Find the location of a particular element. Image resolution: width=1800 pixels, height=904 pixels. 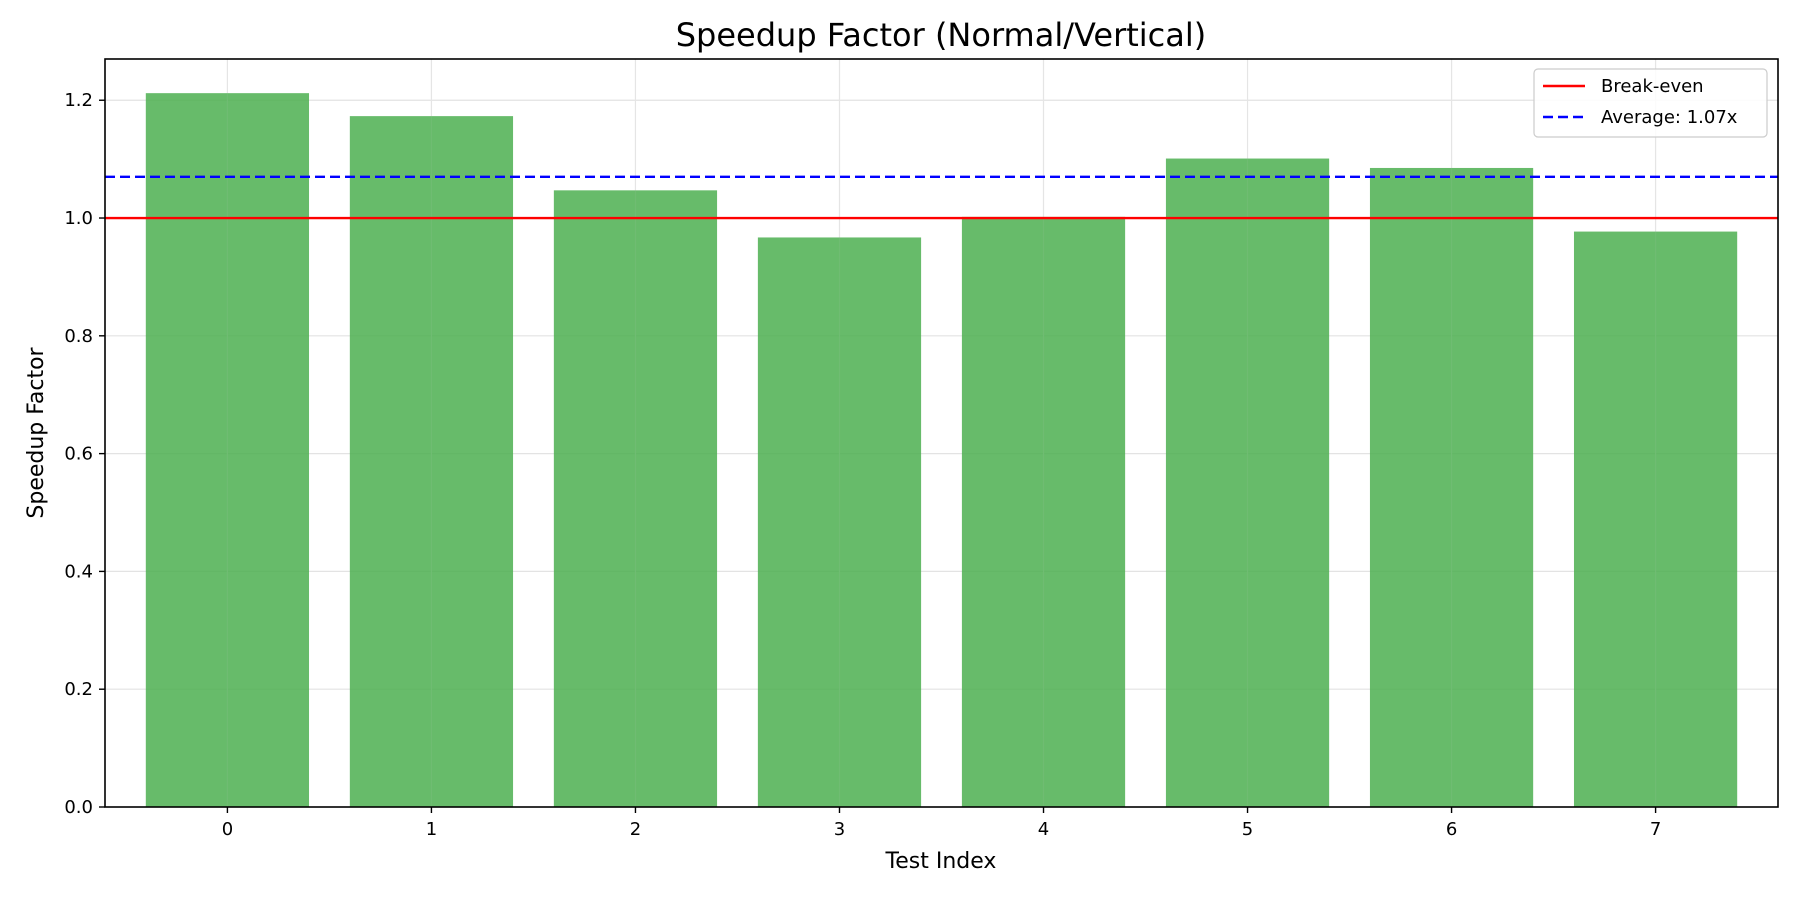

y-tick-label: 0.4 is located at coordinates (78, 571).